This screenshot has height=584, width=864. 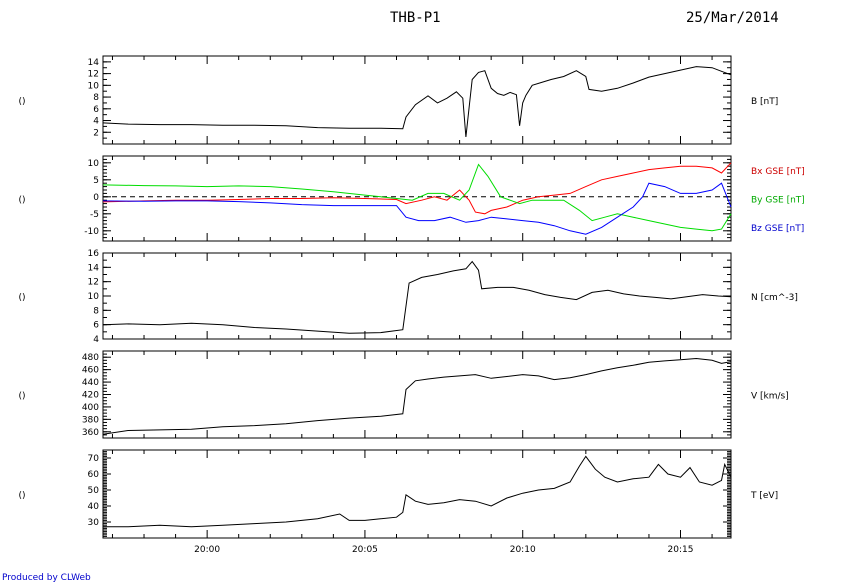 What do you see at coordinates (774, 298) in the screenshot?
I see `series-label: N [cm^-3]` at bounding box center [774, 298].